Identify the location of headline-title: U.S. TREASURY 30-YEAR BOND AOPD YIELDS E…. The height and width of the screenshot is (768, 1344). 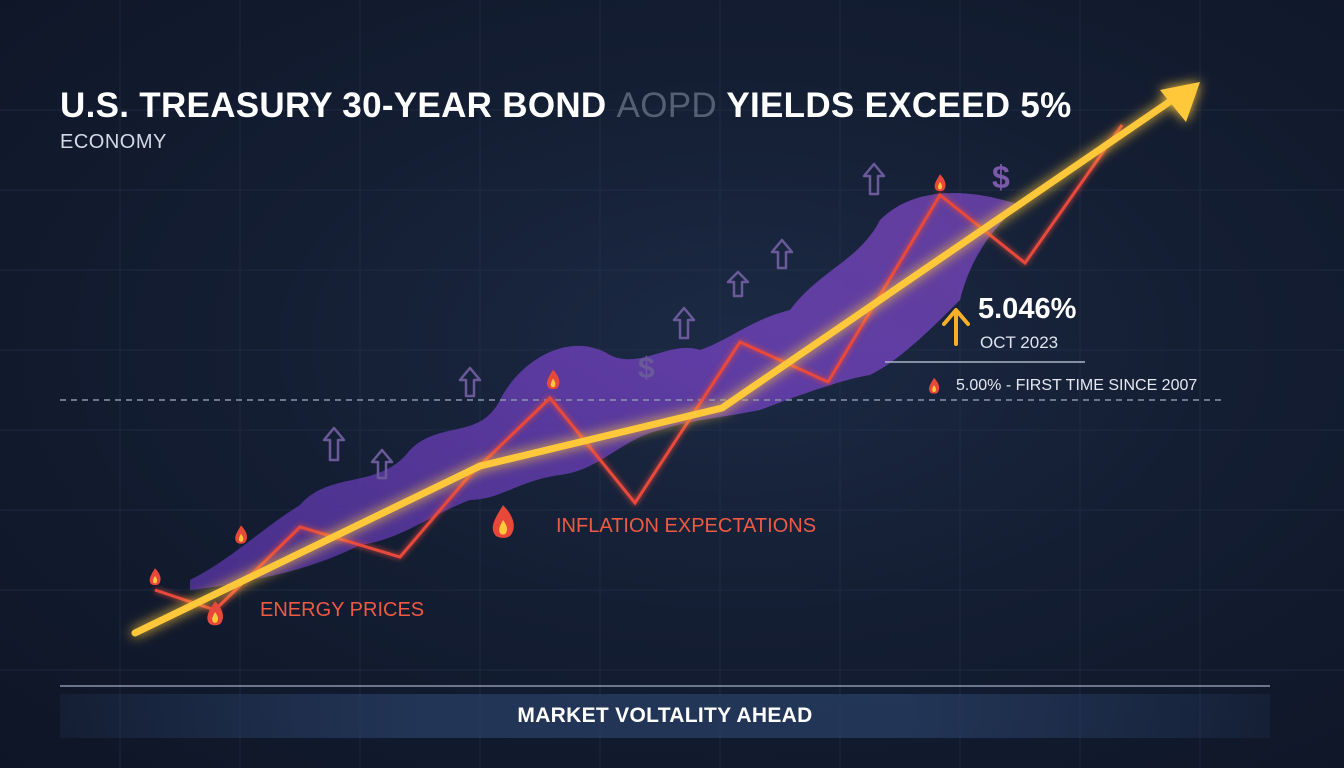
(566, 106).